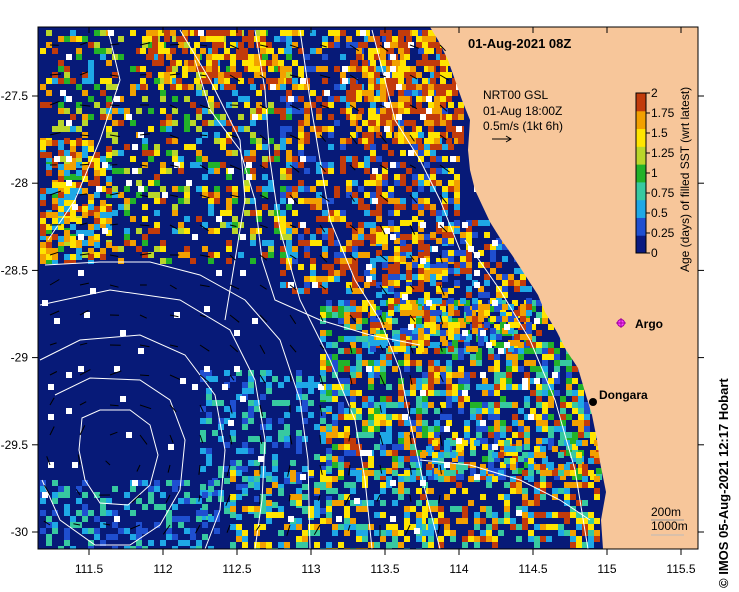  What do you see at coordinates (458, 569) in the screenshot?
I see `x-tick-label: 114` at bounding box center [458, 569].